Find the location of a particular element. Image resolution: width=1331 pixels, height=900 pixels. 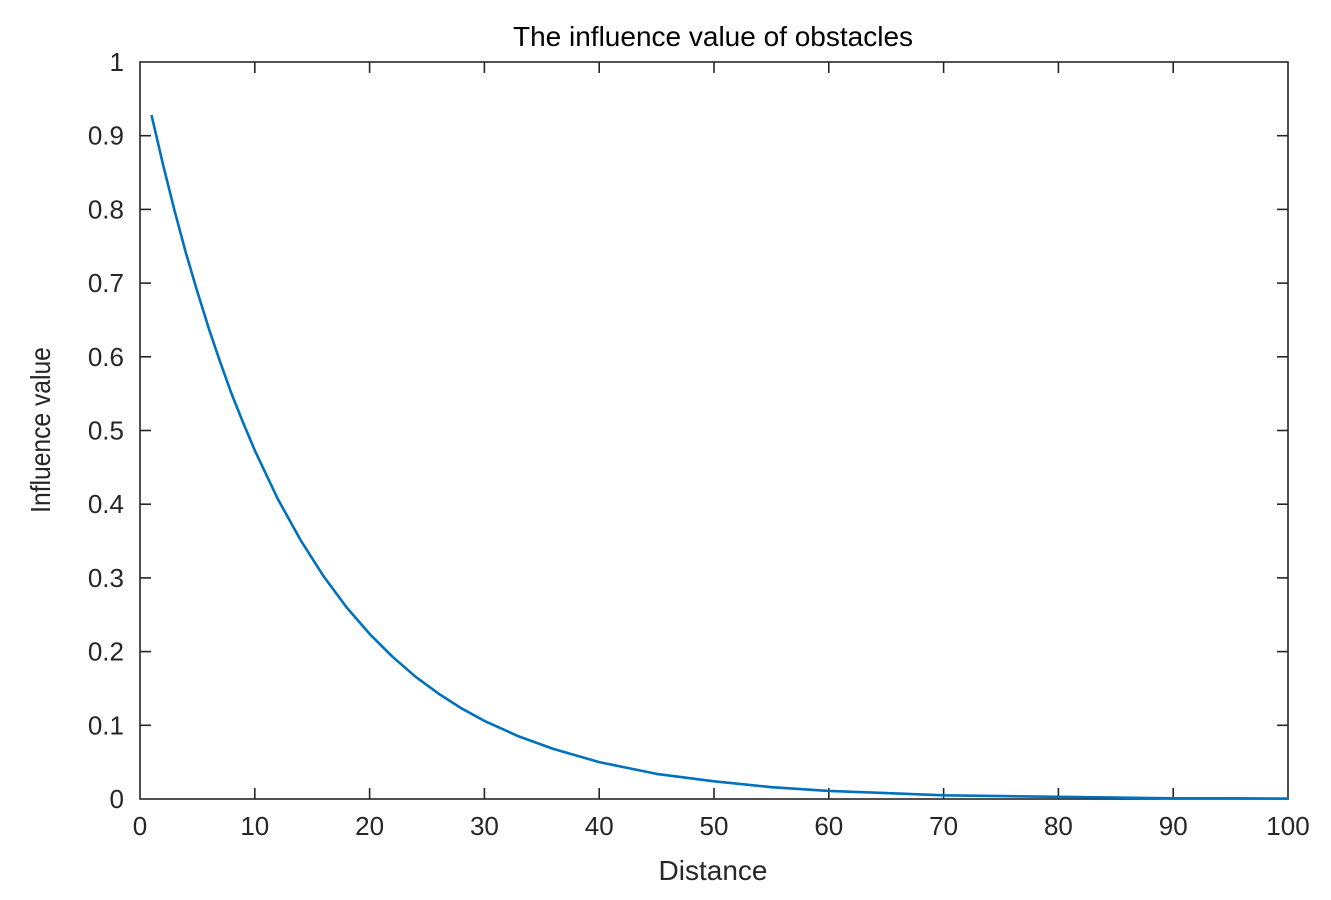

x-tick-label: 100 is located at coordinates (1287, 826).